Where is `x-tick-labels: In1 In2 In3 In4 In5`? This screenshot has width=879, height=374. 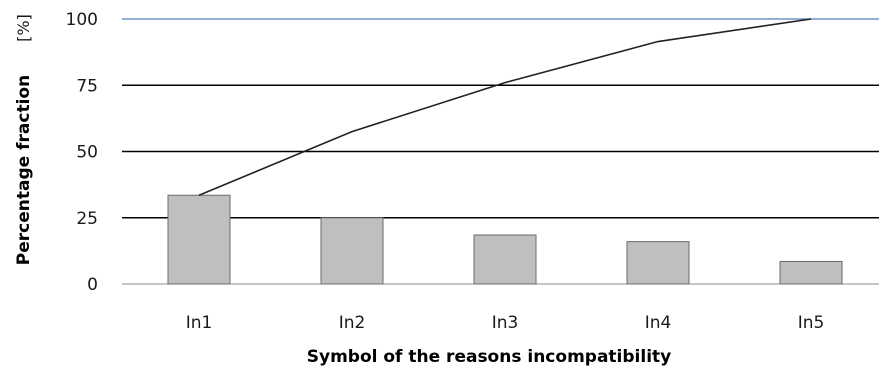 x-tick-labels: In1 In2 In3 In4 In5 is located at coordinates (505, 323).